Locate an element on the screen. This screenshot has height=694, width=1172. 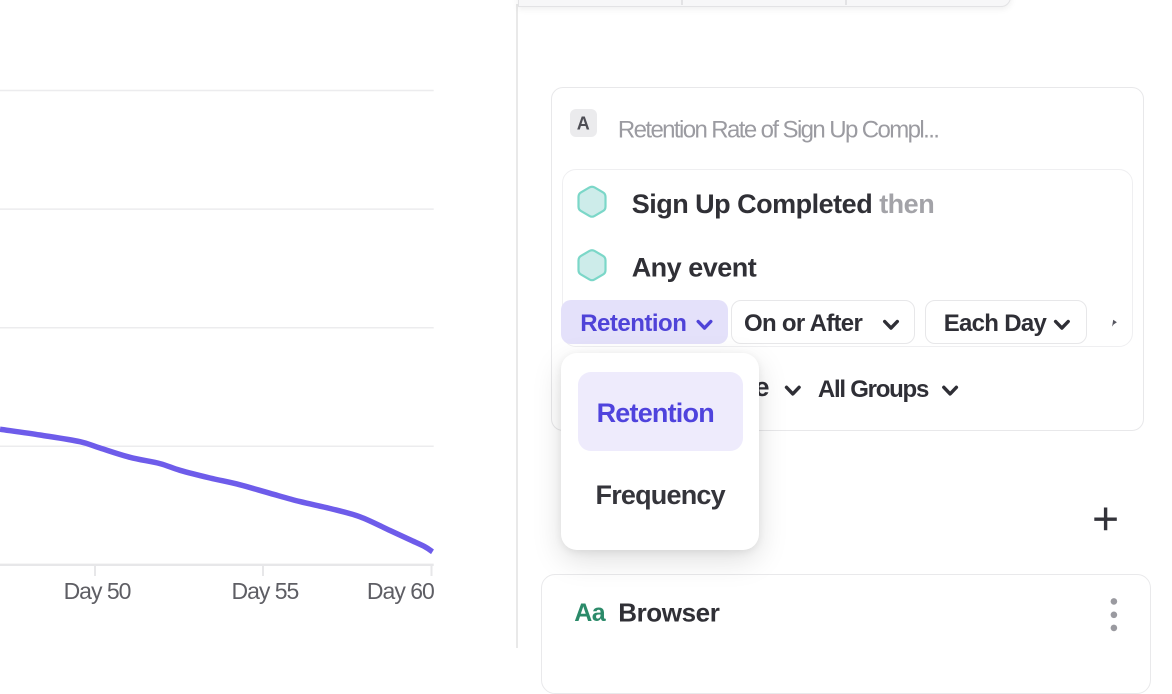
svg-text: Day 50 is located at coordinates (97, 591).